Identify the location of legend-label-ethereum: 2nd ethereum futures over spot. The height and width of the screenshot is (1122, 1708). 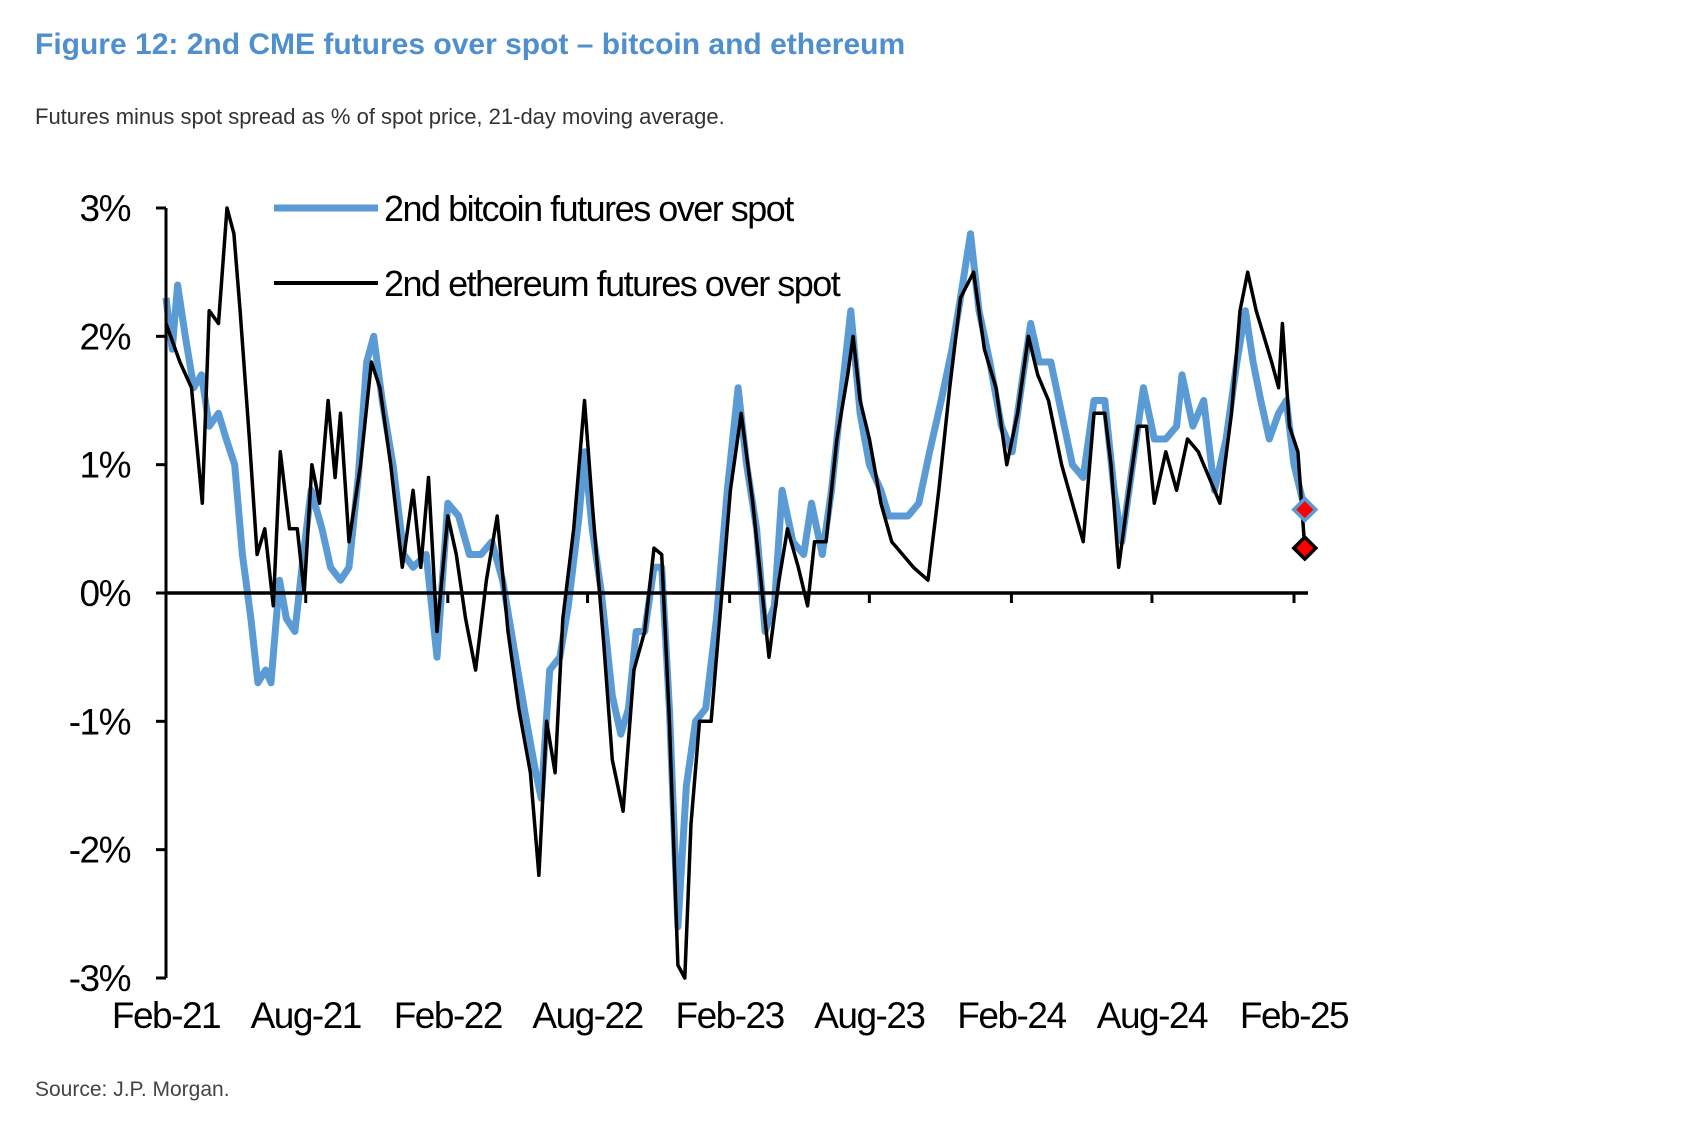
(612, 283).